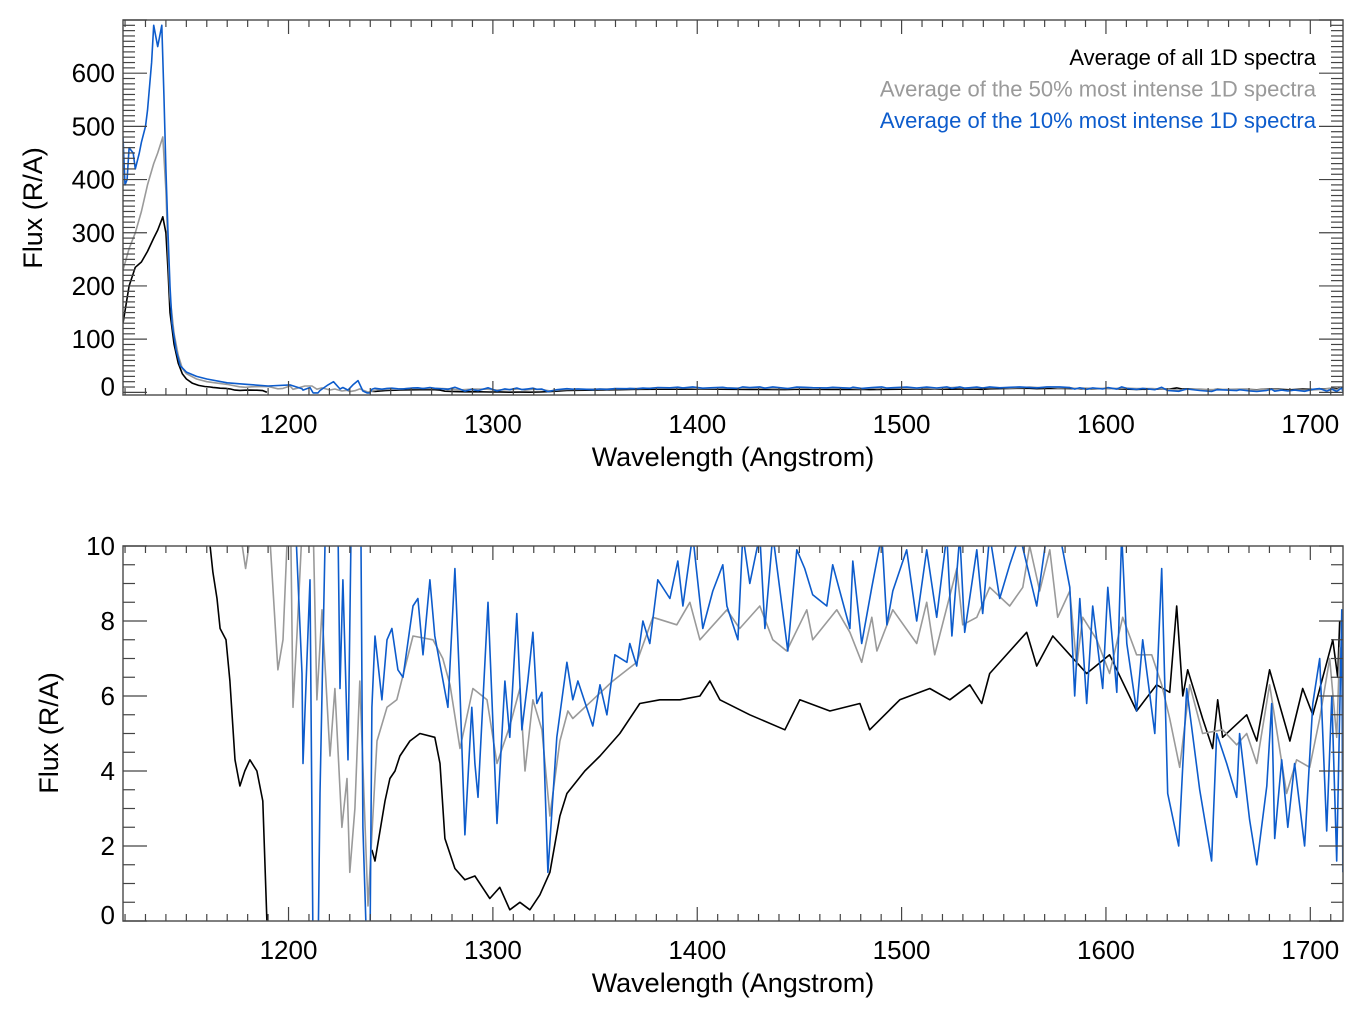 The height and width of the screenshot is (1018, 1365). I want to click on y-tick-label: 300, so click(93, 233).